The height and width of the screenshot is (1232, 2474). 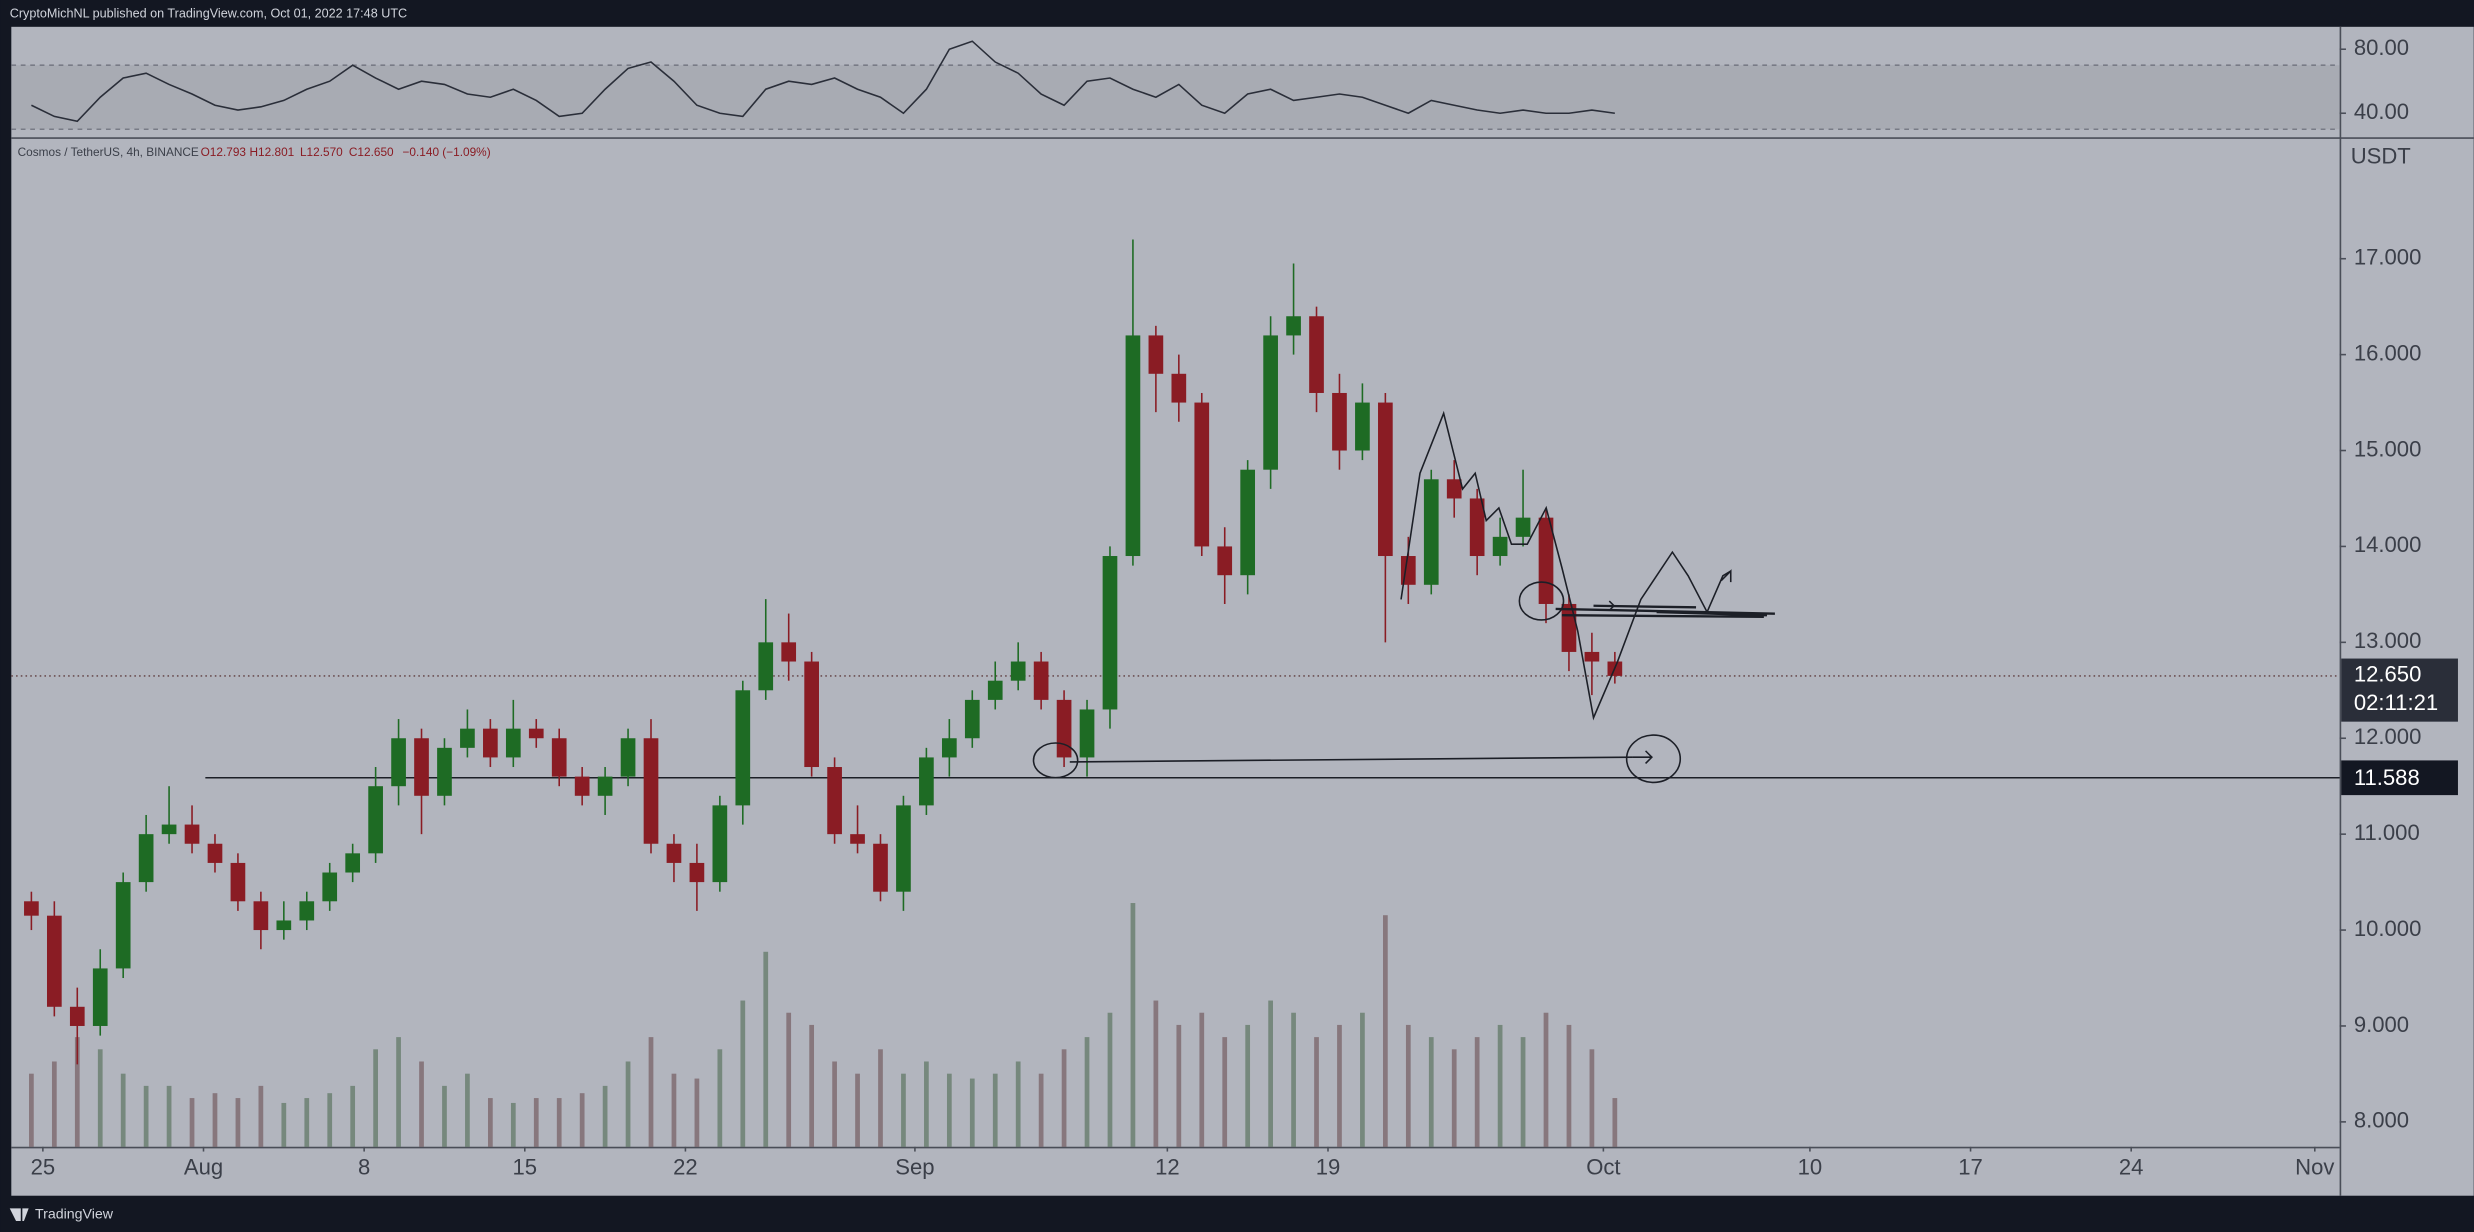 What do you see at coordinates (2388, 640) in the screenshot?
I see `y-tick-label: 13.000` at bounding box center [2388, 640].